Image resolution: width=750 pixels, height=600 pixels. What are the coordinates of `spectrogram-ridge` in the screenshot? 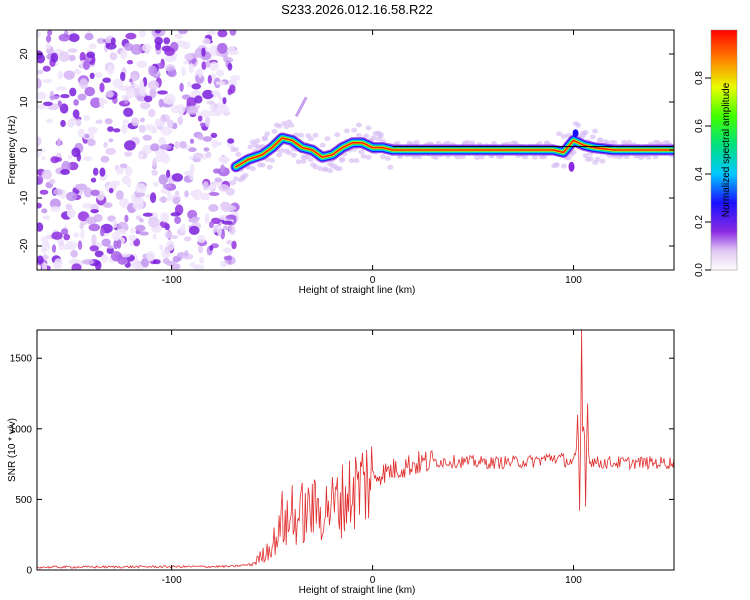 It's located at (452, 139).